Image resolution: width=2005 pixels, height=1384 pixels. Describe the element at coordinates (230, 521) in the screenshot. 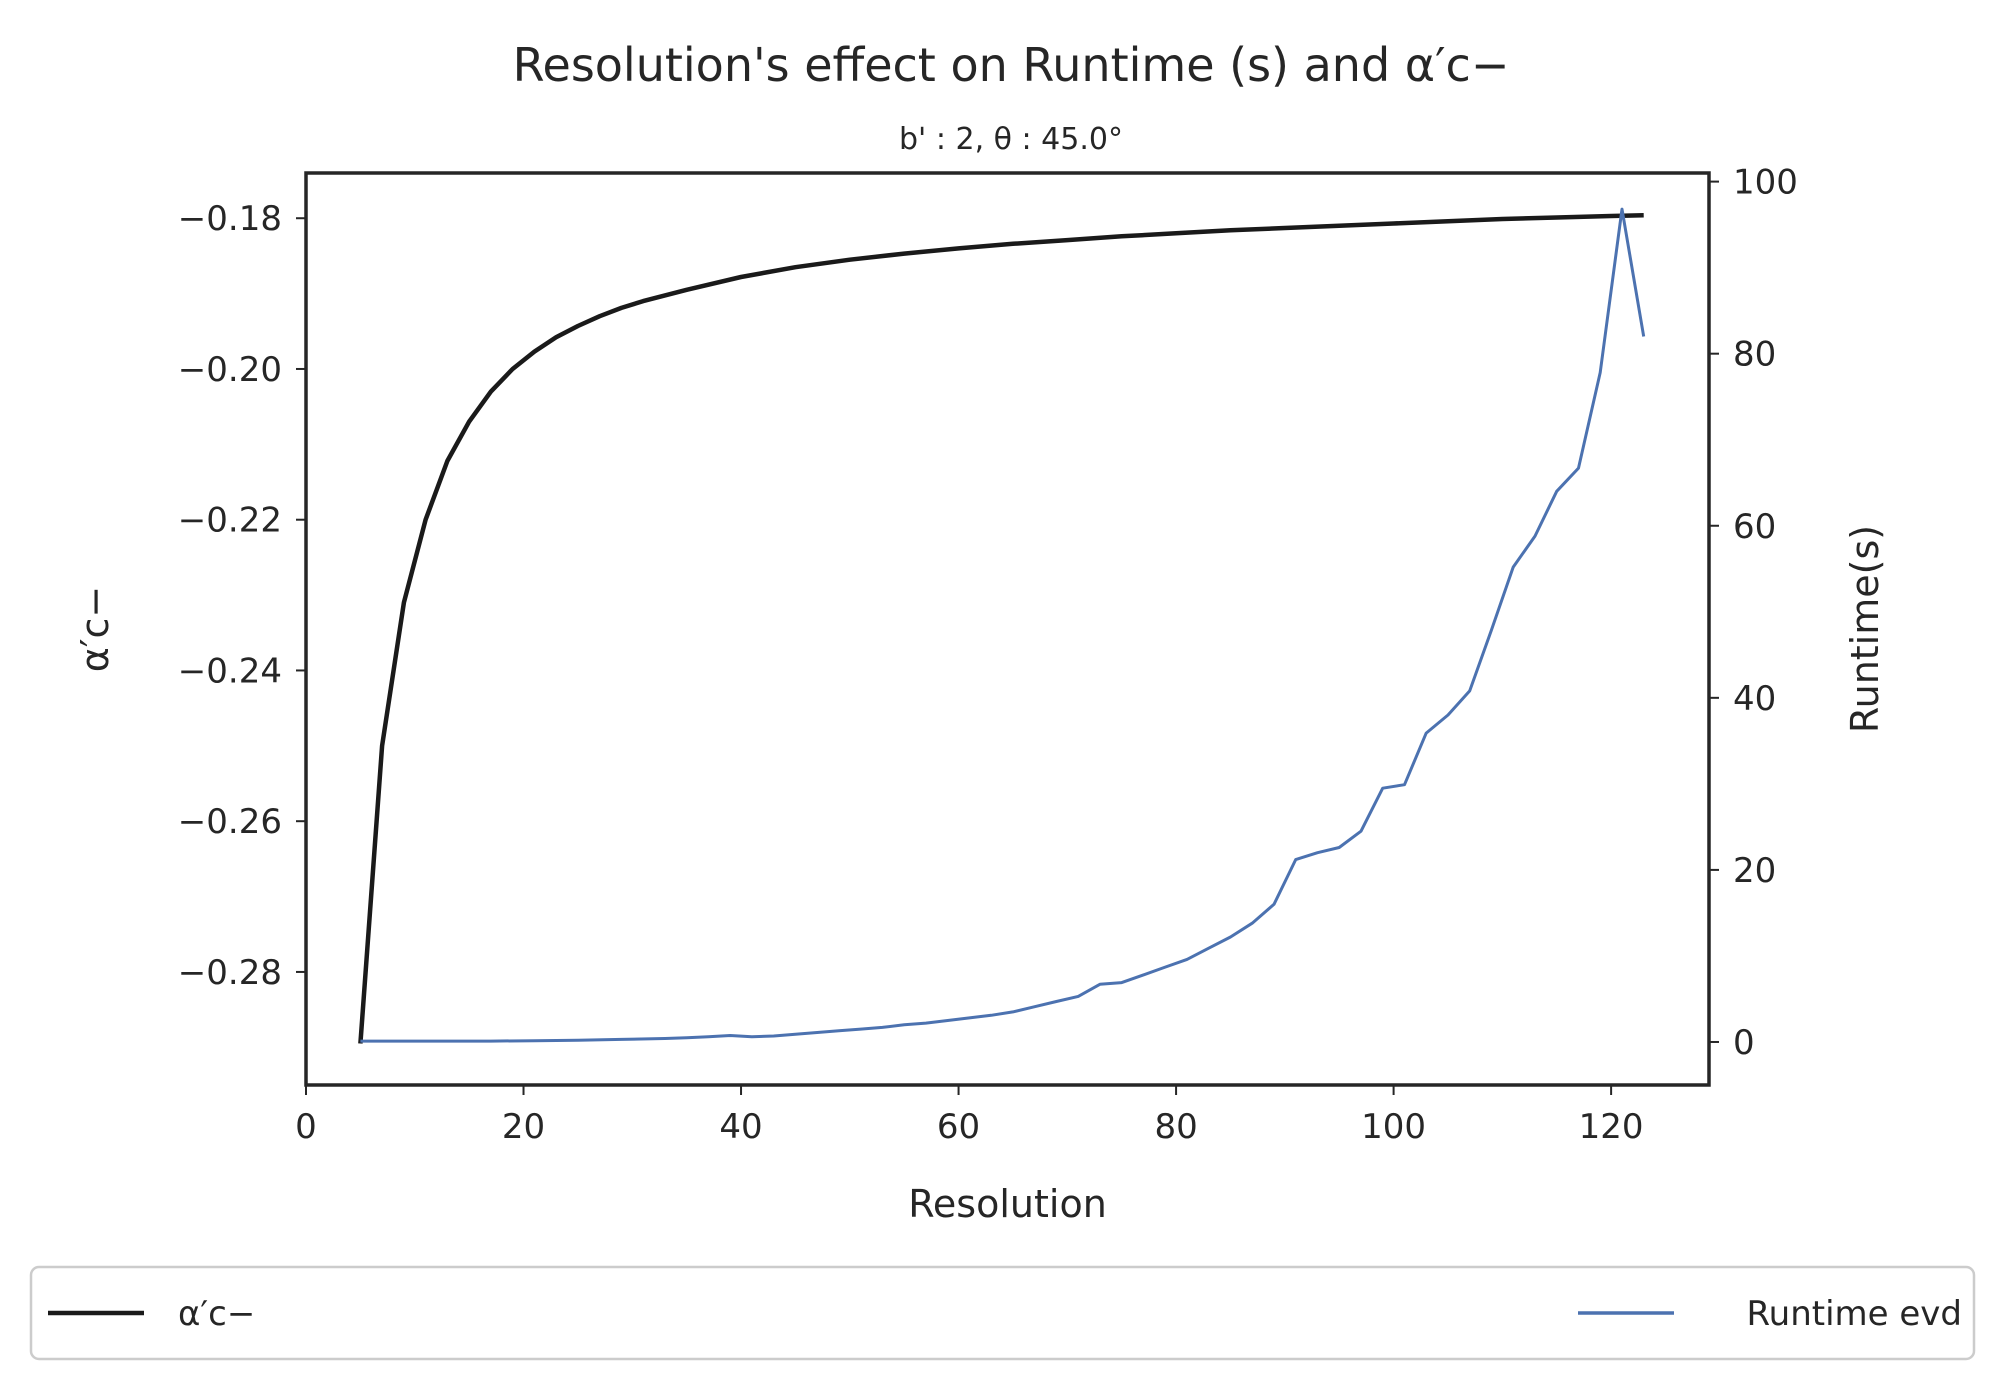

I see `y-tick-label: −0.22` at that location.